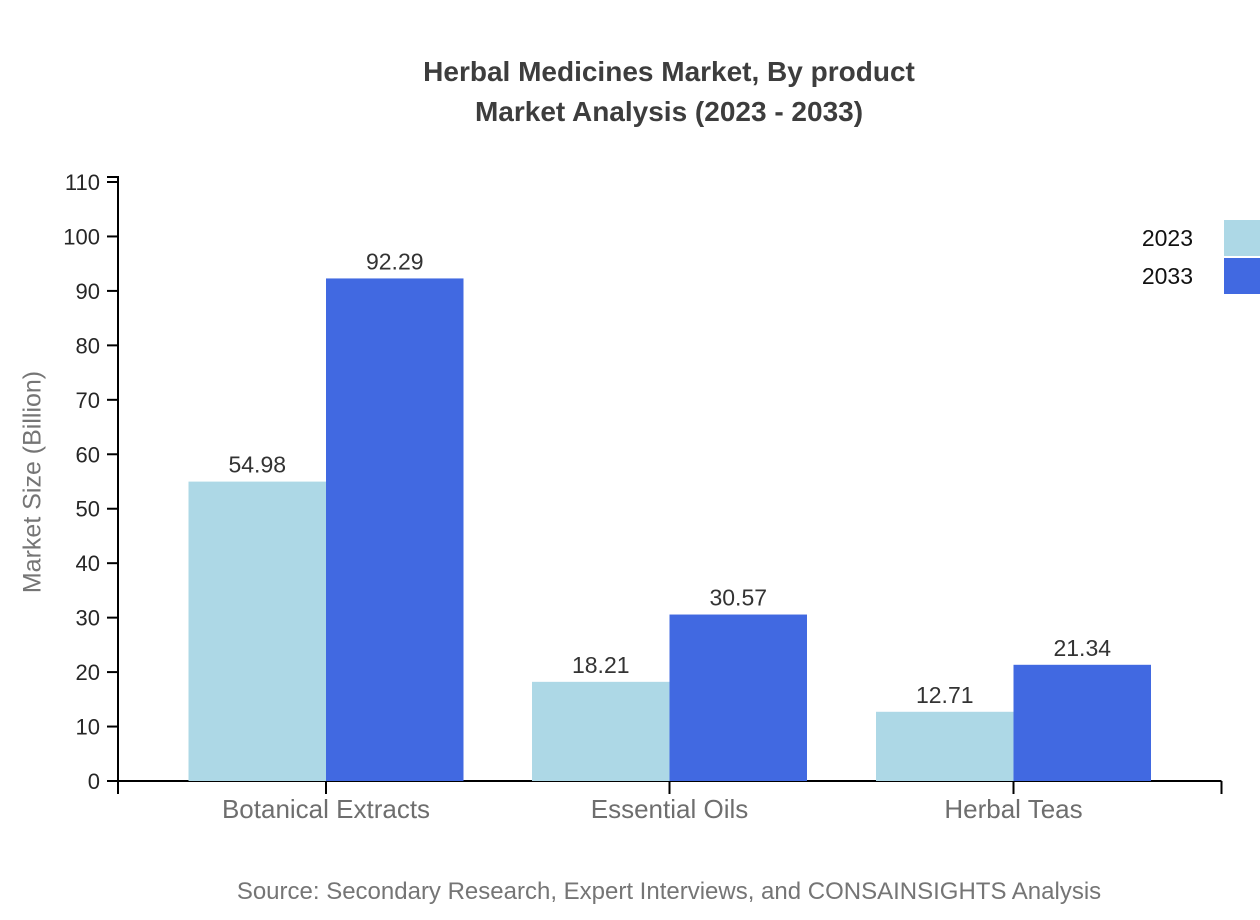 The image size is (1260, 920). What do you see at coordinates (1082, 648) in the screenshot?
I see `value-label: 21.34` at bounding box center [1082, 648].